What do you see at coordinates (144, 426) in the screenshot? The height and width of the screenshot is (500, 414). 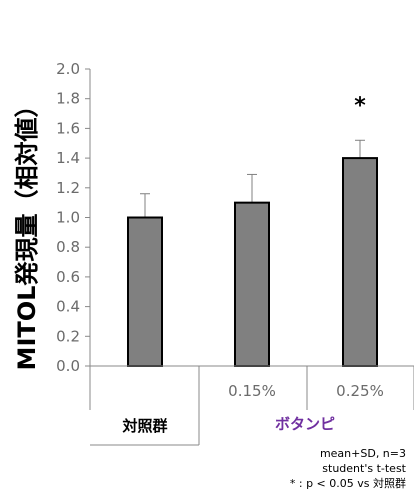 I see `group-label-control: 対照群` at bounding box center [144, 426].